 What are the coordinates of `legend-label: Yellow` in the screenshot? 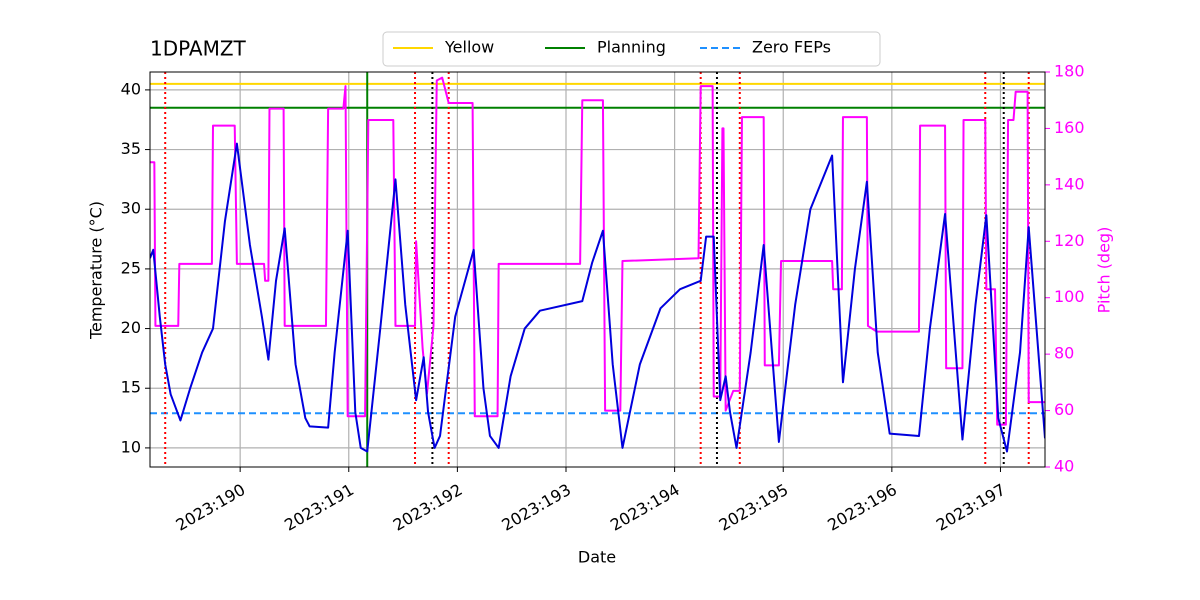 It's located at (469, 47).